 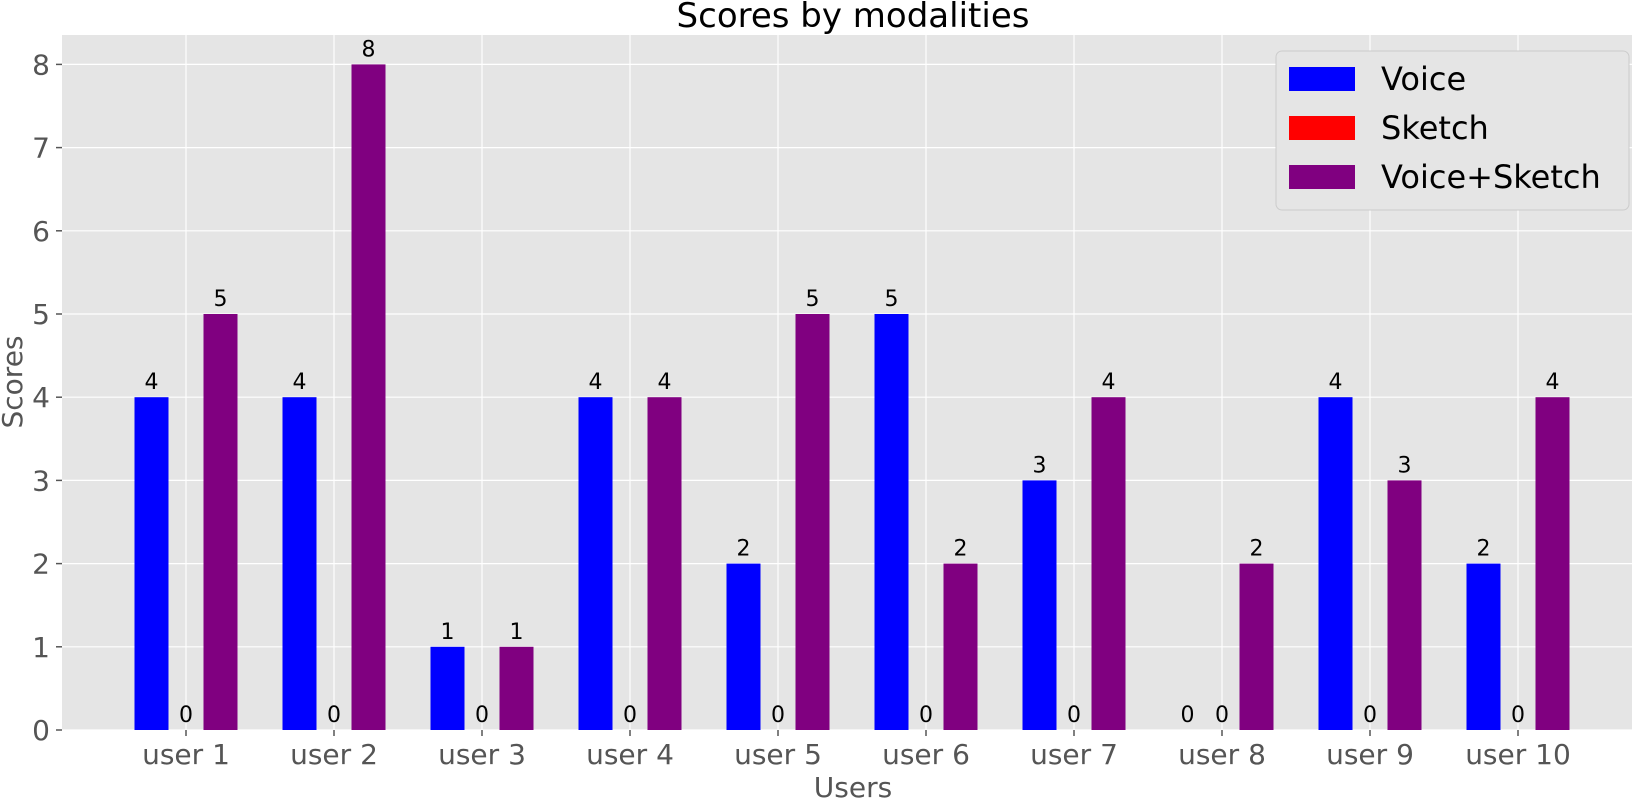 I want to click on x-tick-label: user 7, so click(x=1074, y=754).